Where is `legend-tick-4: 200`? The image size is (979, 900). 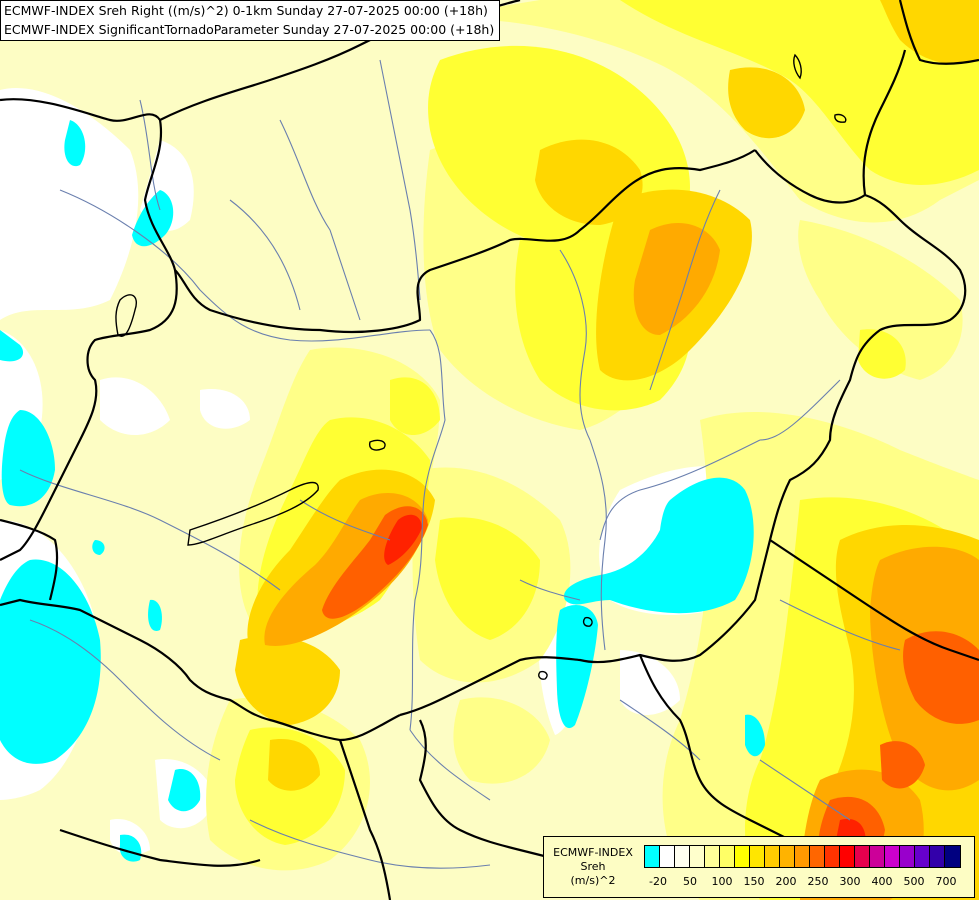
legend-tick-4: 200 is located at coordinates (786, 881).